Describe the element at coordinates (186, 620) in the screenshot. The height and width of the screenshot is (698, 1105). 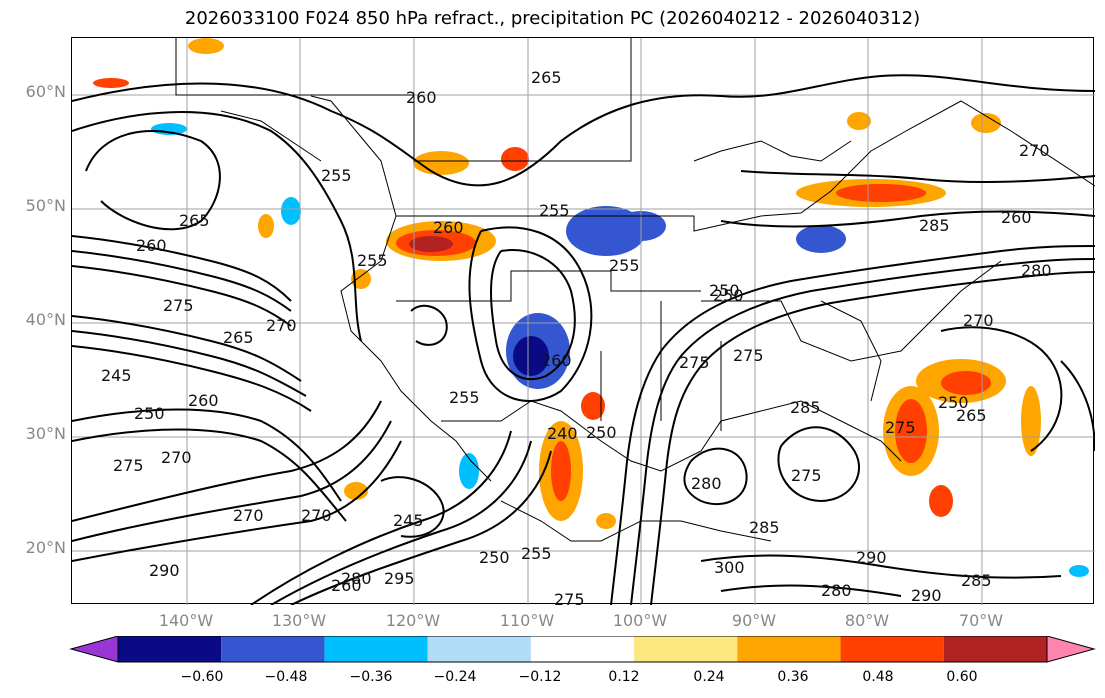
I see `lon-label-140w: 140°W` at that location.